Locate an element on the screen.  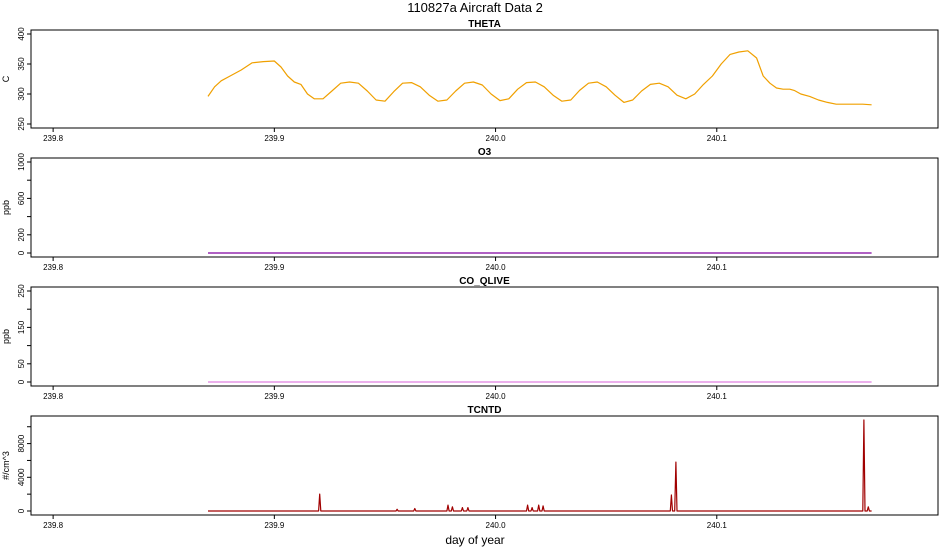
y-tick-label: 350 is located at coordinates (21, 64).